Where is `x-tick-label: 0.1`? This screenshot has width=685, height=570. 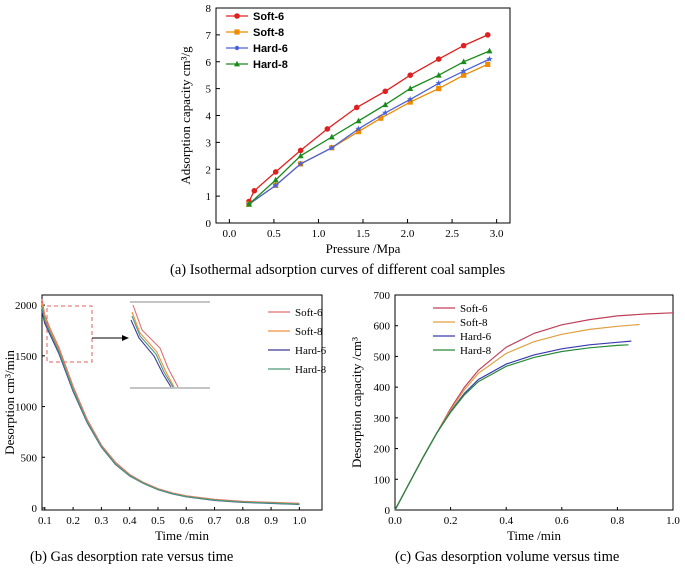 x-tick-label: 0.1 is located at coordinates (45, 521).